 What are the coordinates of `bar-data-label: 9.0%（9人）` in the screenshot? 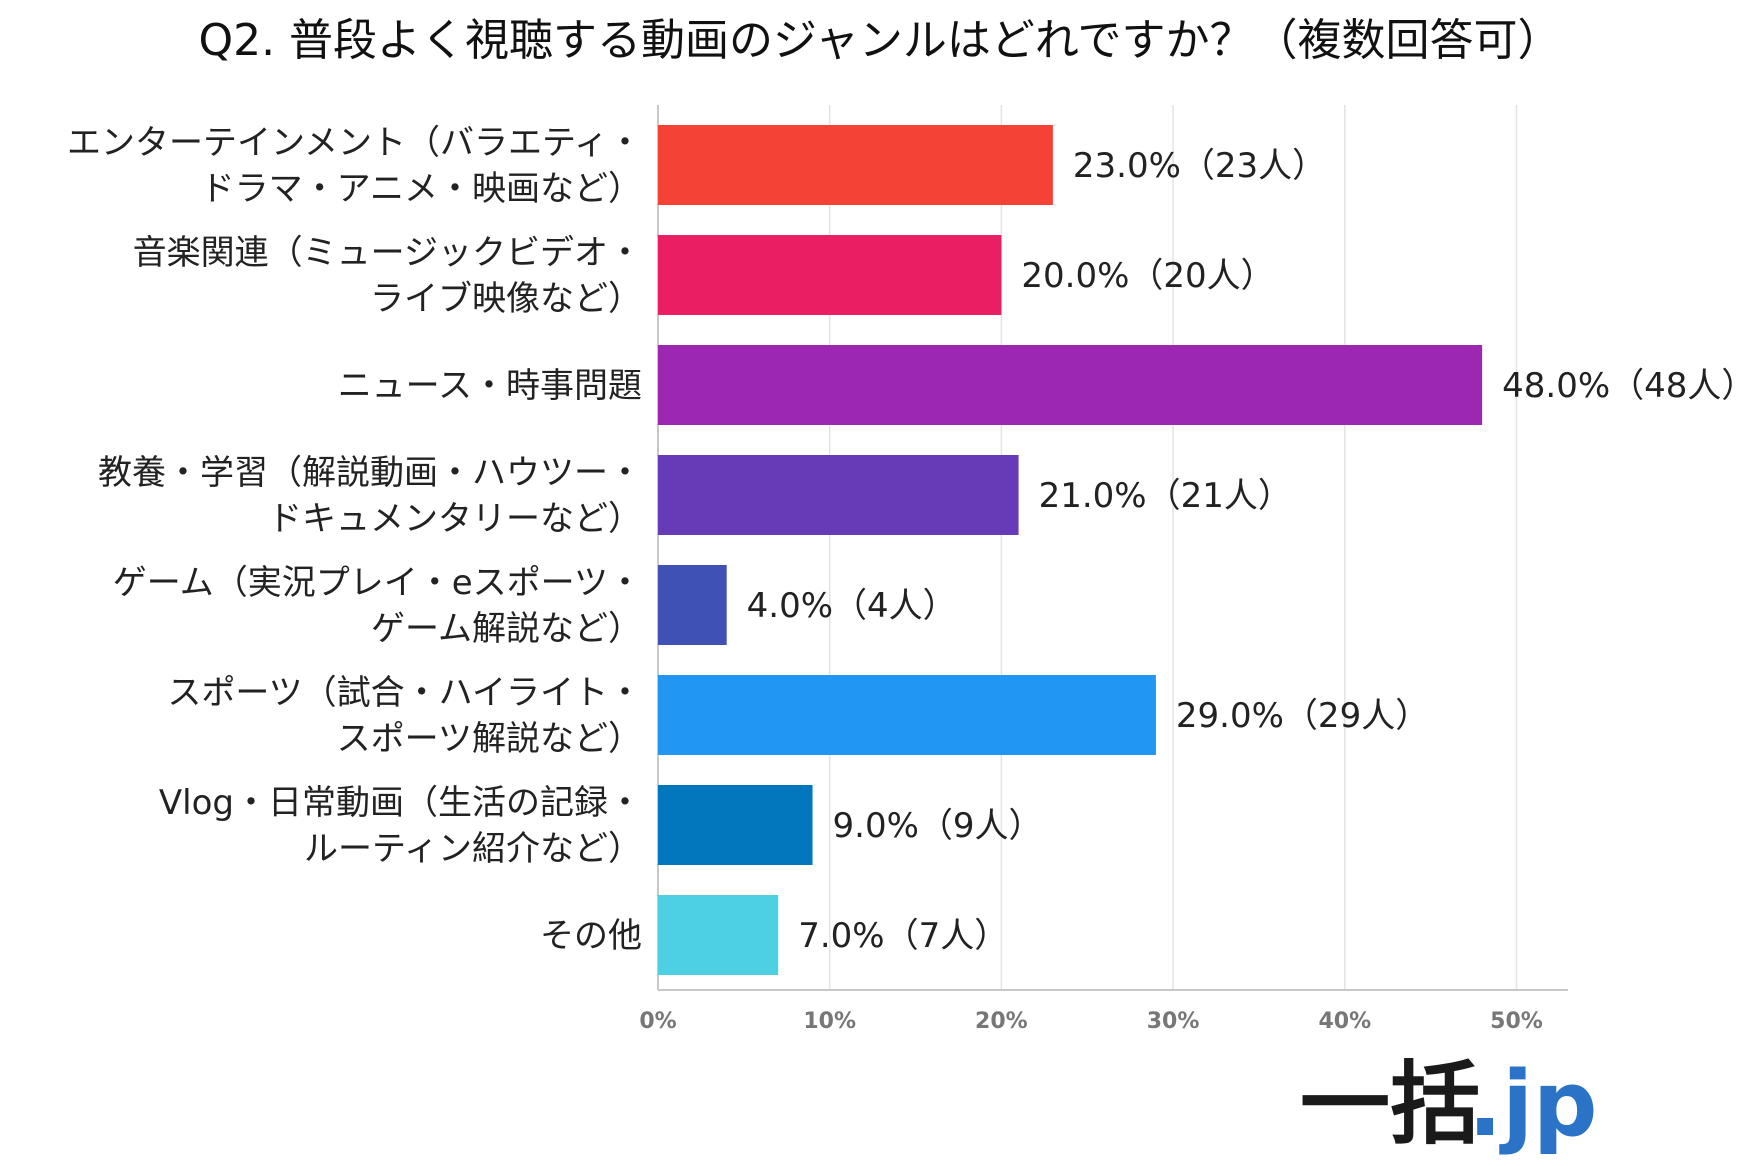 It's located at (938, 826).